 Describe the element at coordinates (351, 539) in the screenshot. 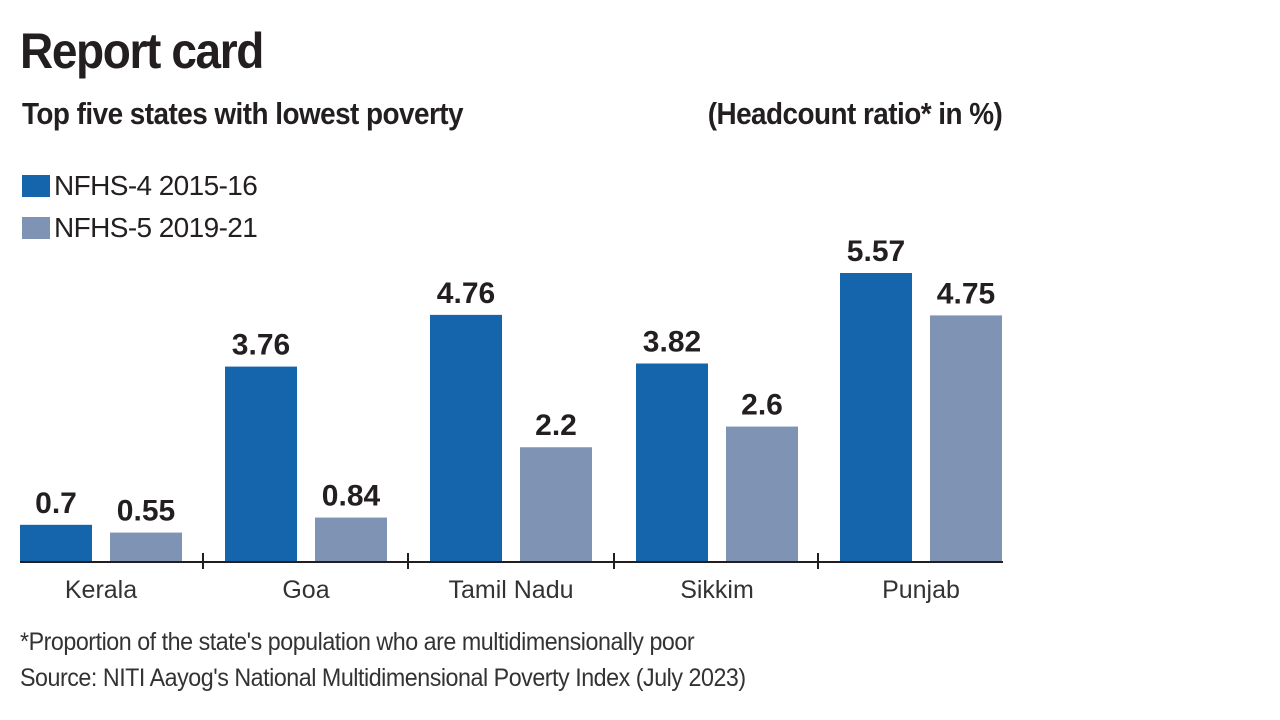

I see `bar-goa-s2` at that location.